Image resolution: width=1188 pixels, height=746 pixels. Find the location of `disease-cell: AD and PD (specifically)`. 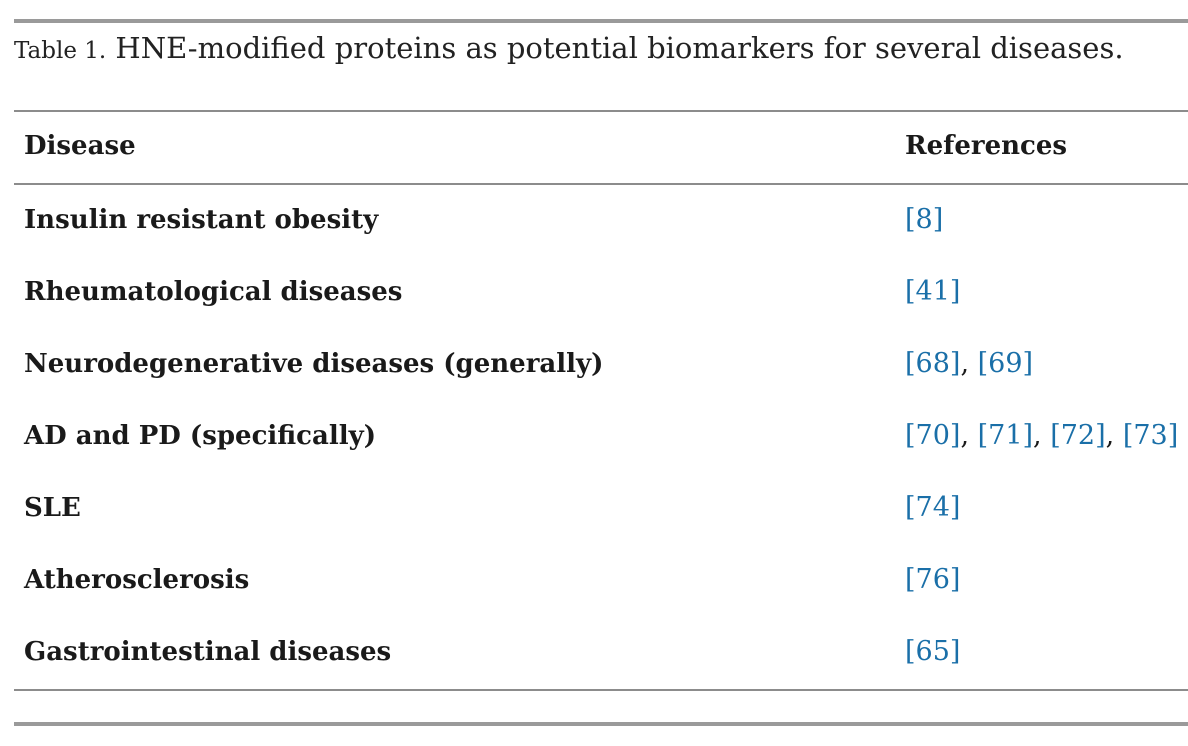

disease-cell: AD and PD (specifically) is located at coordinates (200, 436).